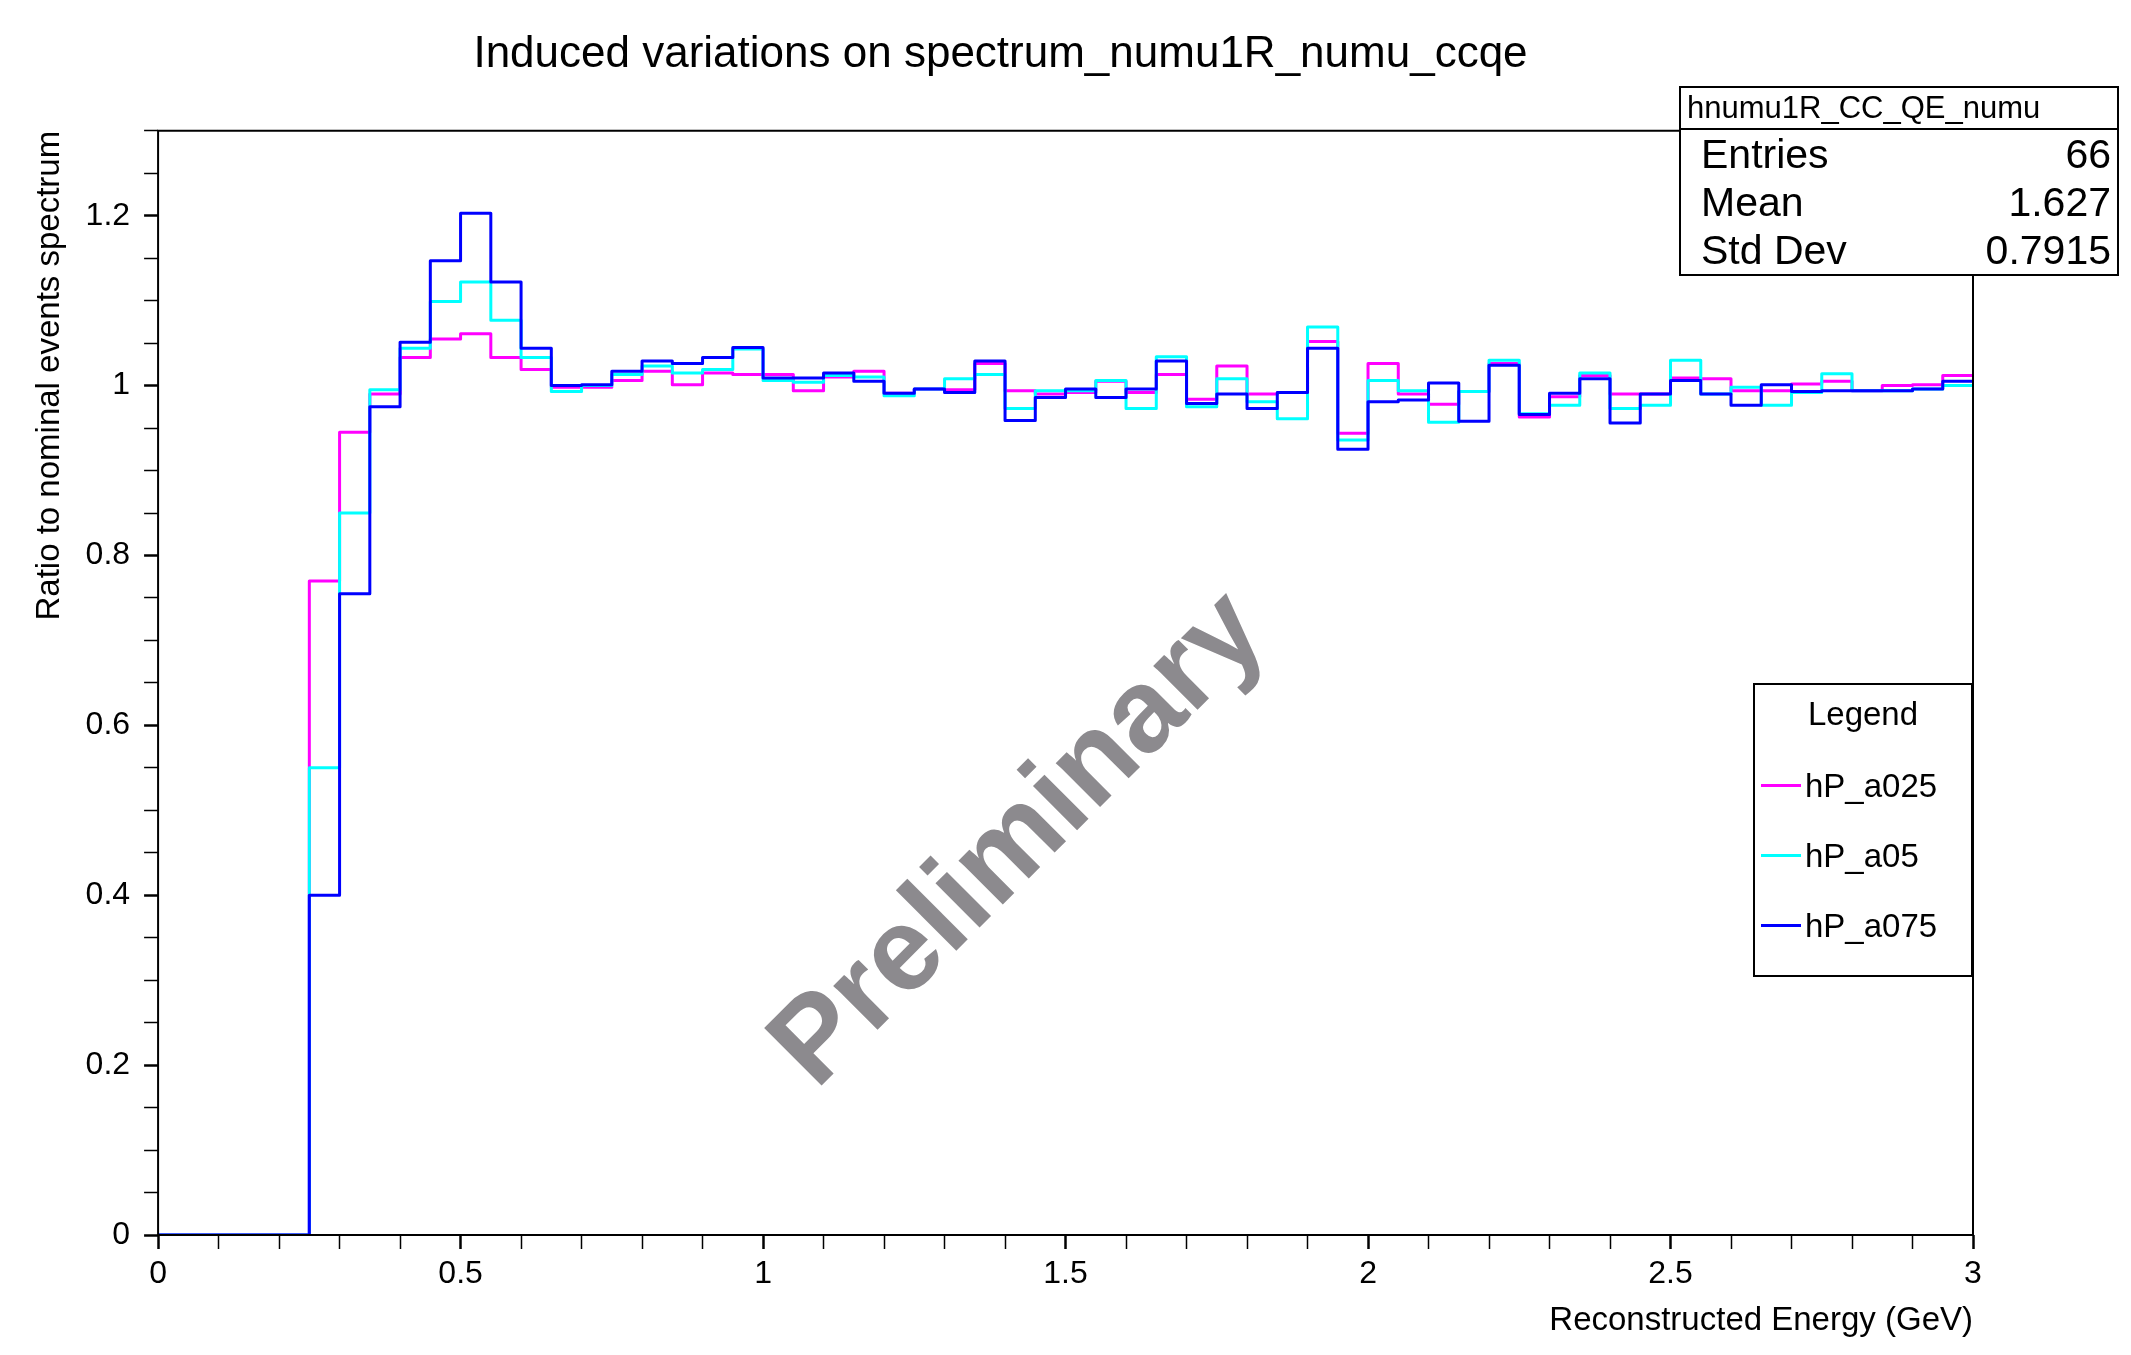  Describe the element at coordinates (460, 1272) in the screenshot. I see `x-tick-label: 0.5` at that location.